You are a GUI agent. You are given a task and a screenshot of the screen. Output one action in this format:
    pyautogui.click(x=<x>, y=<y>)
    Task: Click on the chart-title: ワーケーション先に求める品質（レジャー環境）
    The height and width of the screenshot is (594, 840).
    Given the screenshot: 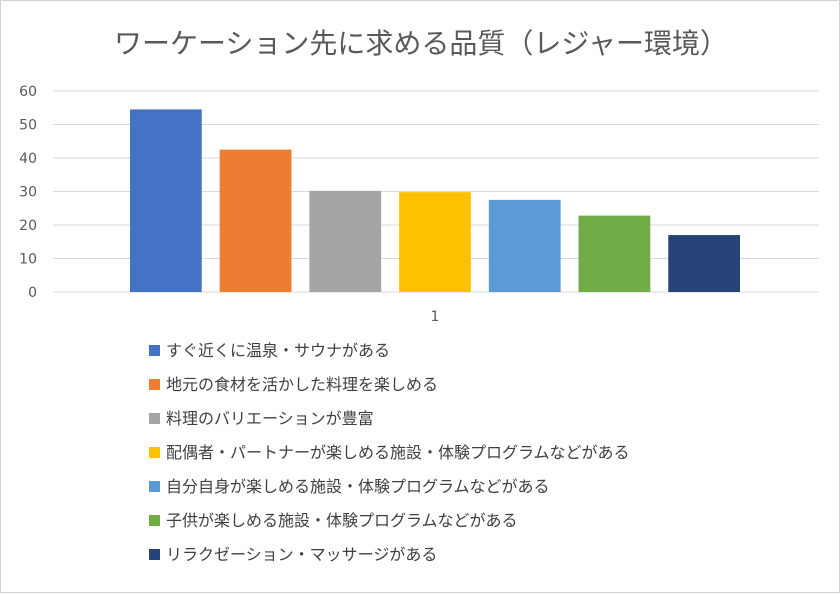 What is the action you would take?
    pyautogui.click(x=421, y=43)
    